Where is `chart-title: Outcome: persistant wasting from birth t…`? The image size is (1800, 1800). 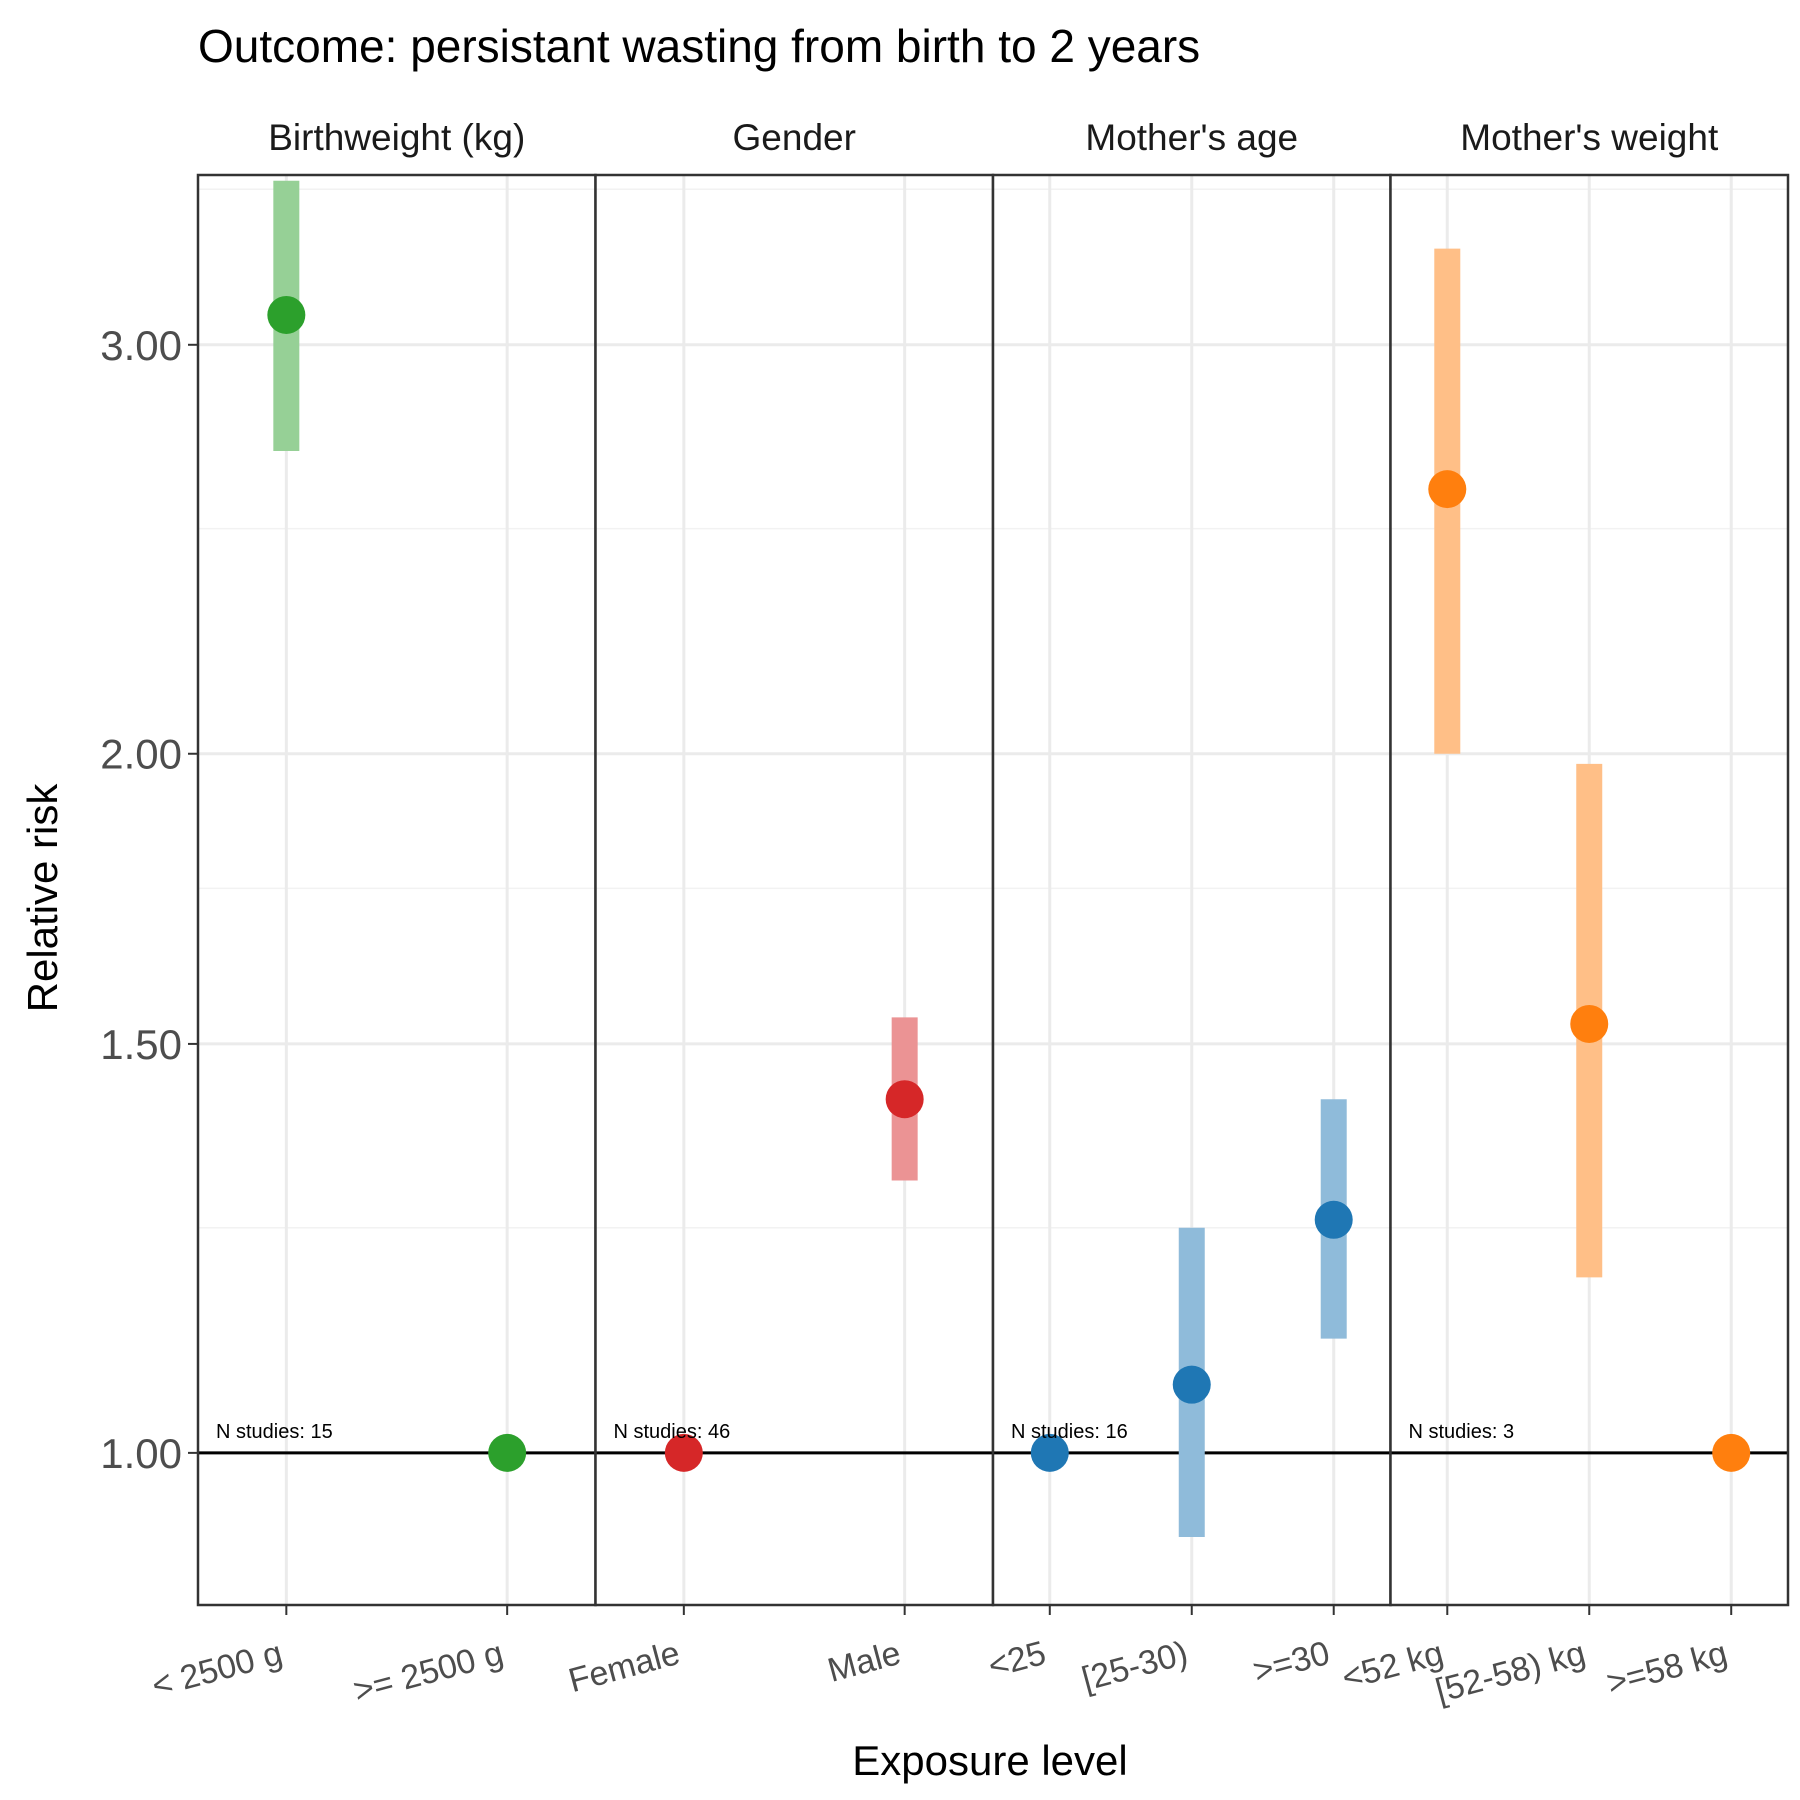
chart-title: Outcome: persistant wasting from birth t… is located at coordinates (699, 46).